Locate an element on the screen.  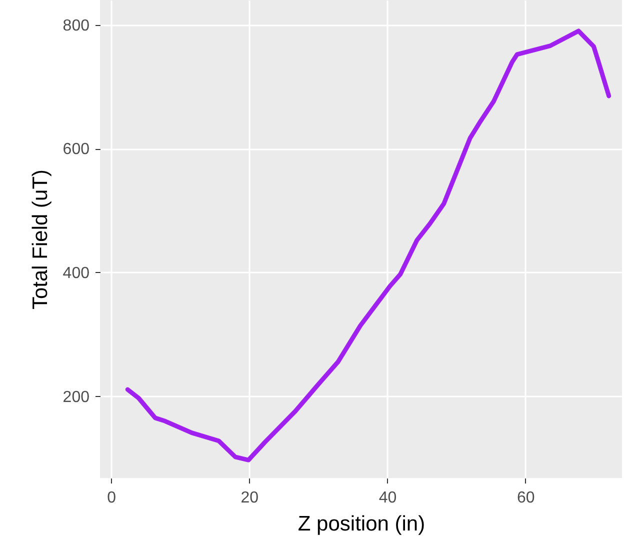
y-tick-label: 200 is located at coordinates (76, 397).